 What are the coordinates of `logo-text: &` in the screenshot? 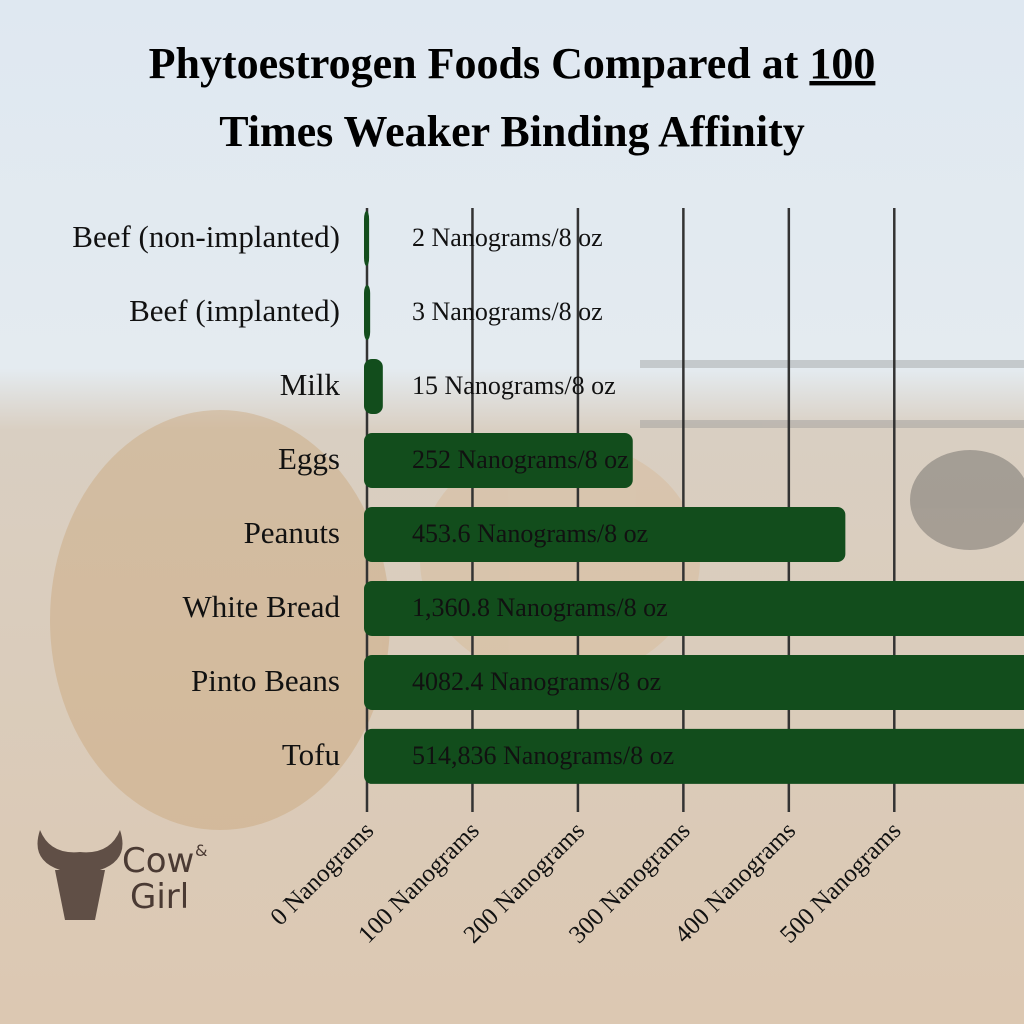 It's located at (201, 850).